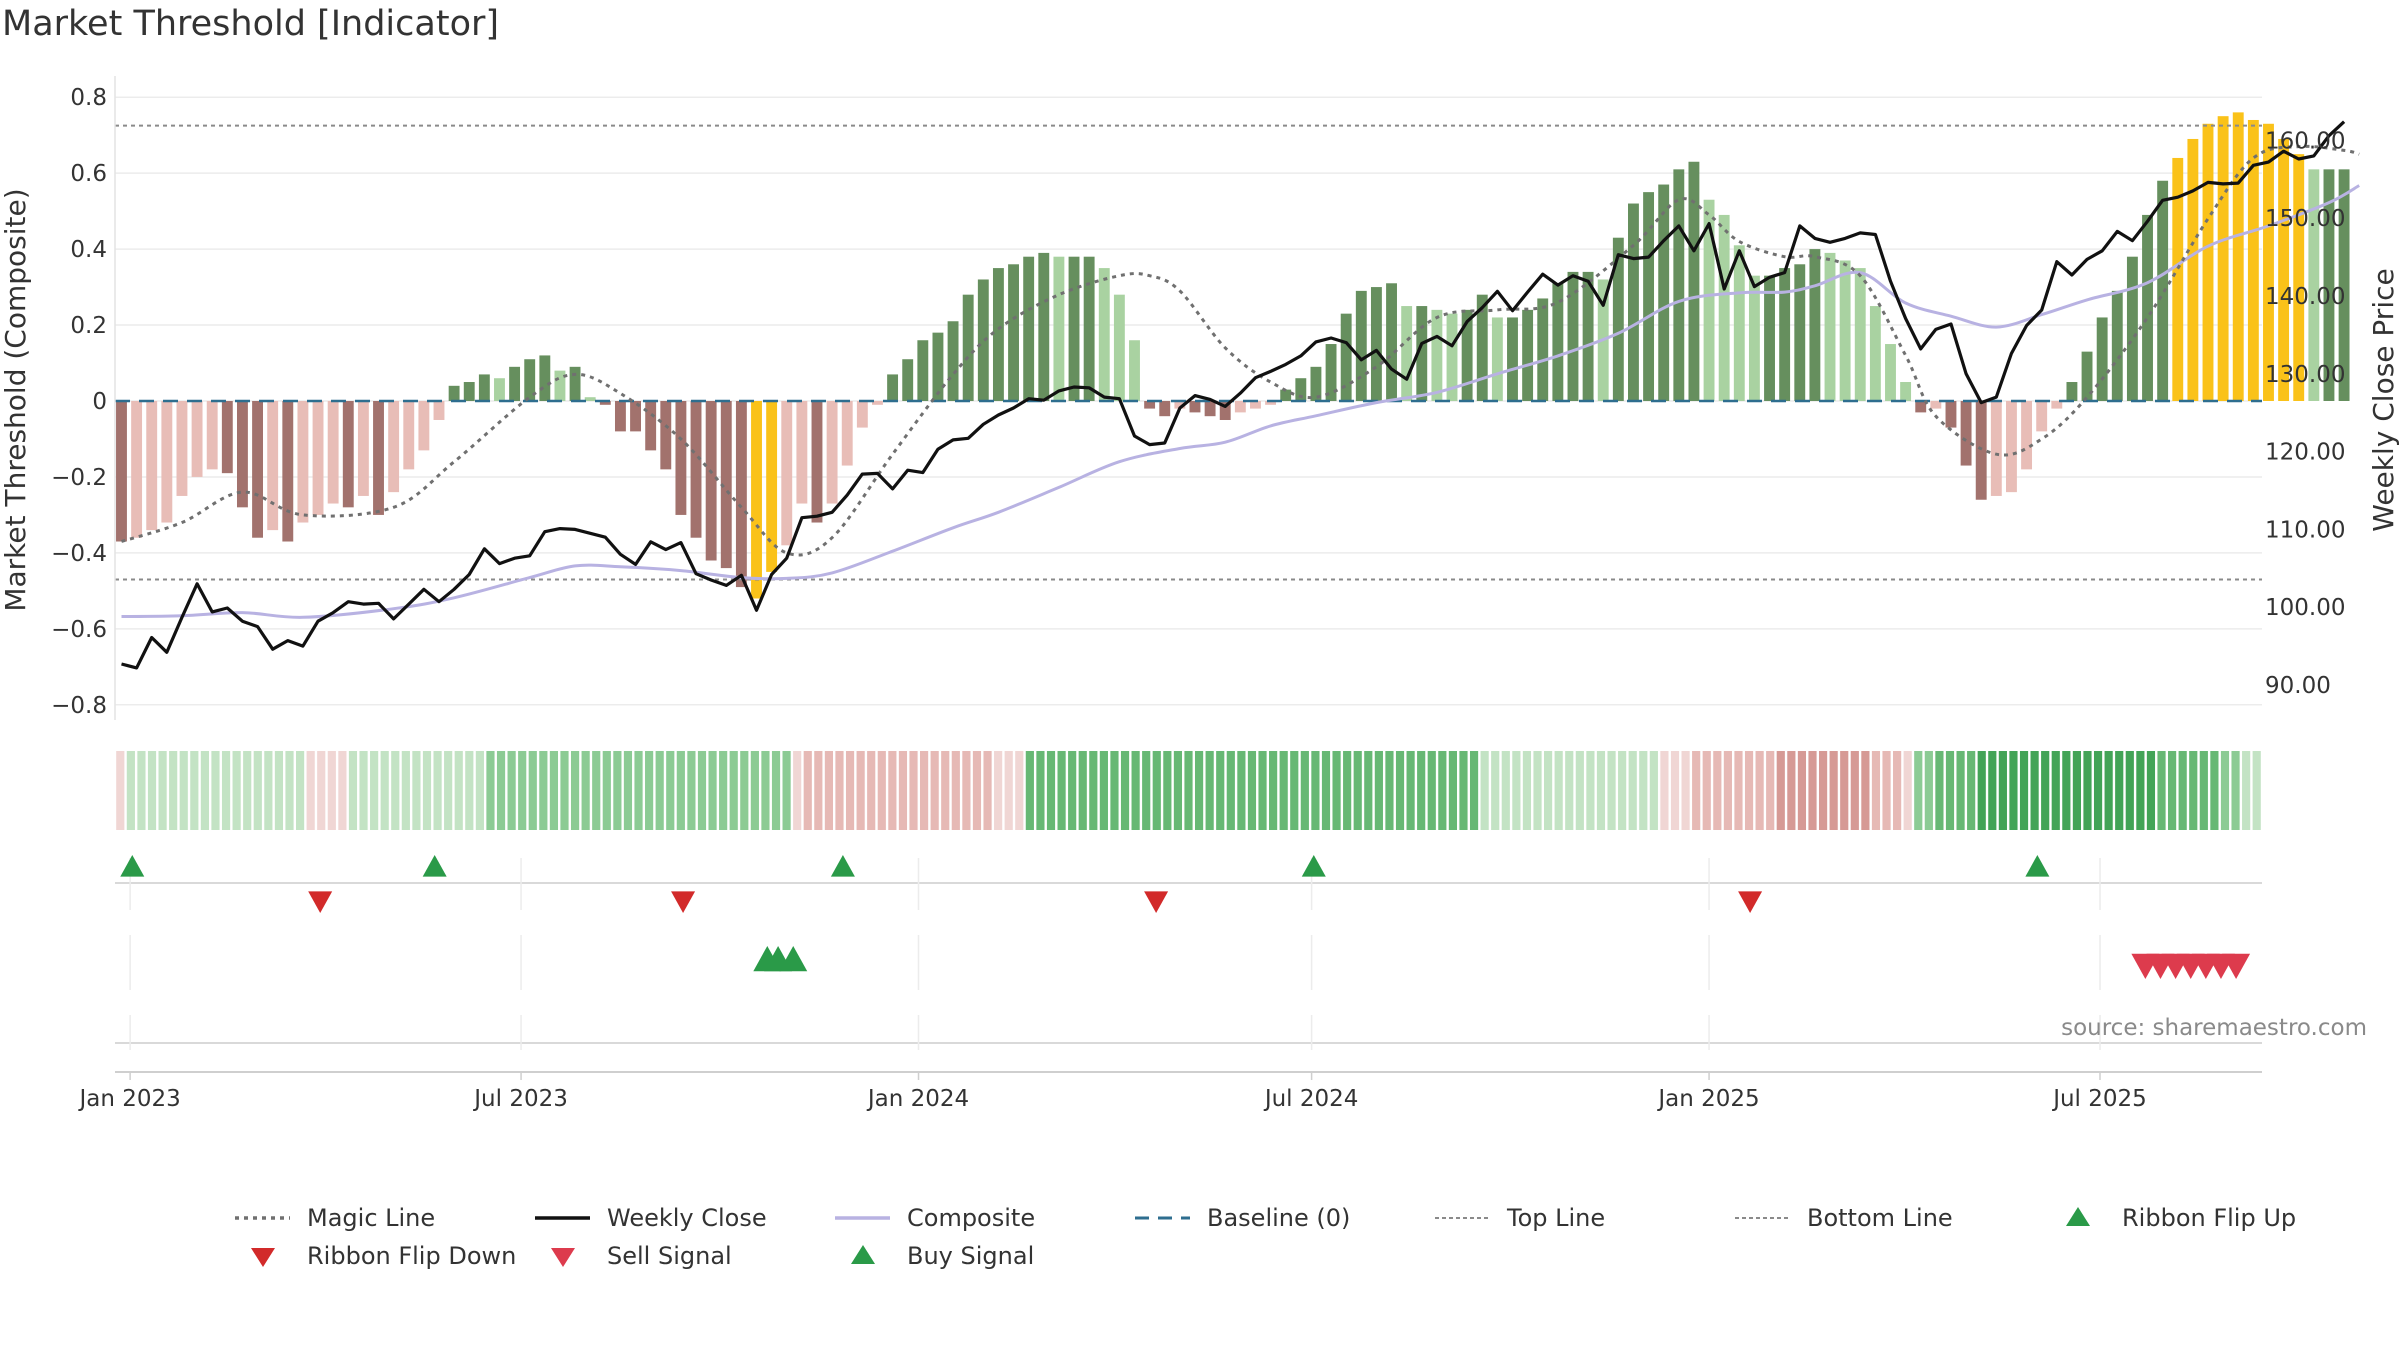 The width and height of the screenshot is (2400, 1350). What do you see at coordinates (1880, 1218) in the screenshot?
I see `legend-label: Bottom Line` at bounding box center [1880, 1218].